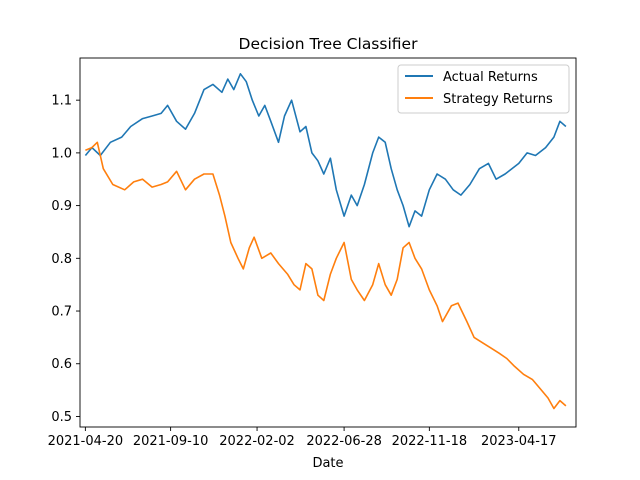 This screenshot has width=640, height=480. I want to click on x-axis-label: Date, so click(327, 463).